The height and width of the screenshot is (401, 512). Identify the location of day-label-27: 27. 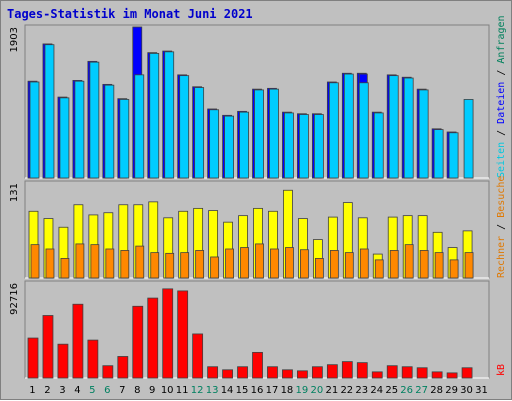
(421, 390).